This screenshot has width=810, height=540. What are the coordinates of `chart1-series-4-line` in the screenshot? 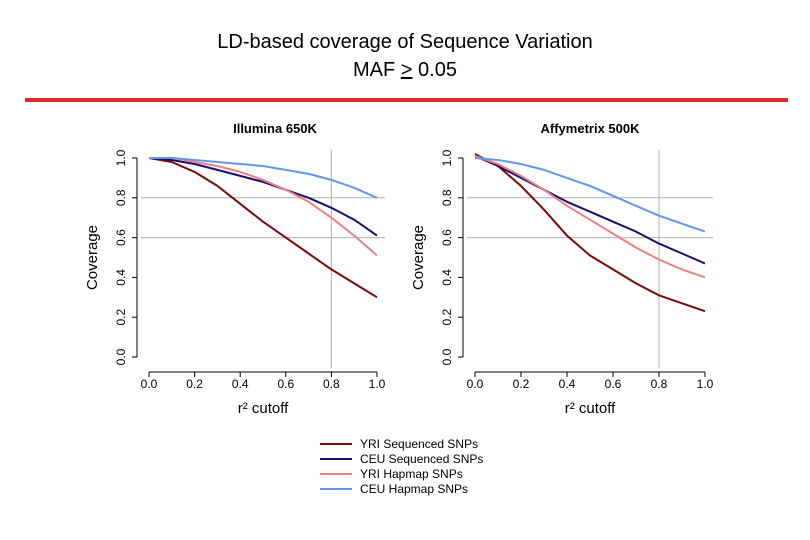 It's located at (263, 178).